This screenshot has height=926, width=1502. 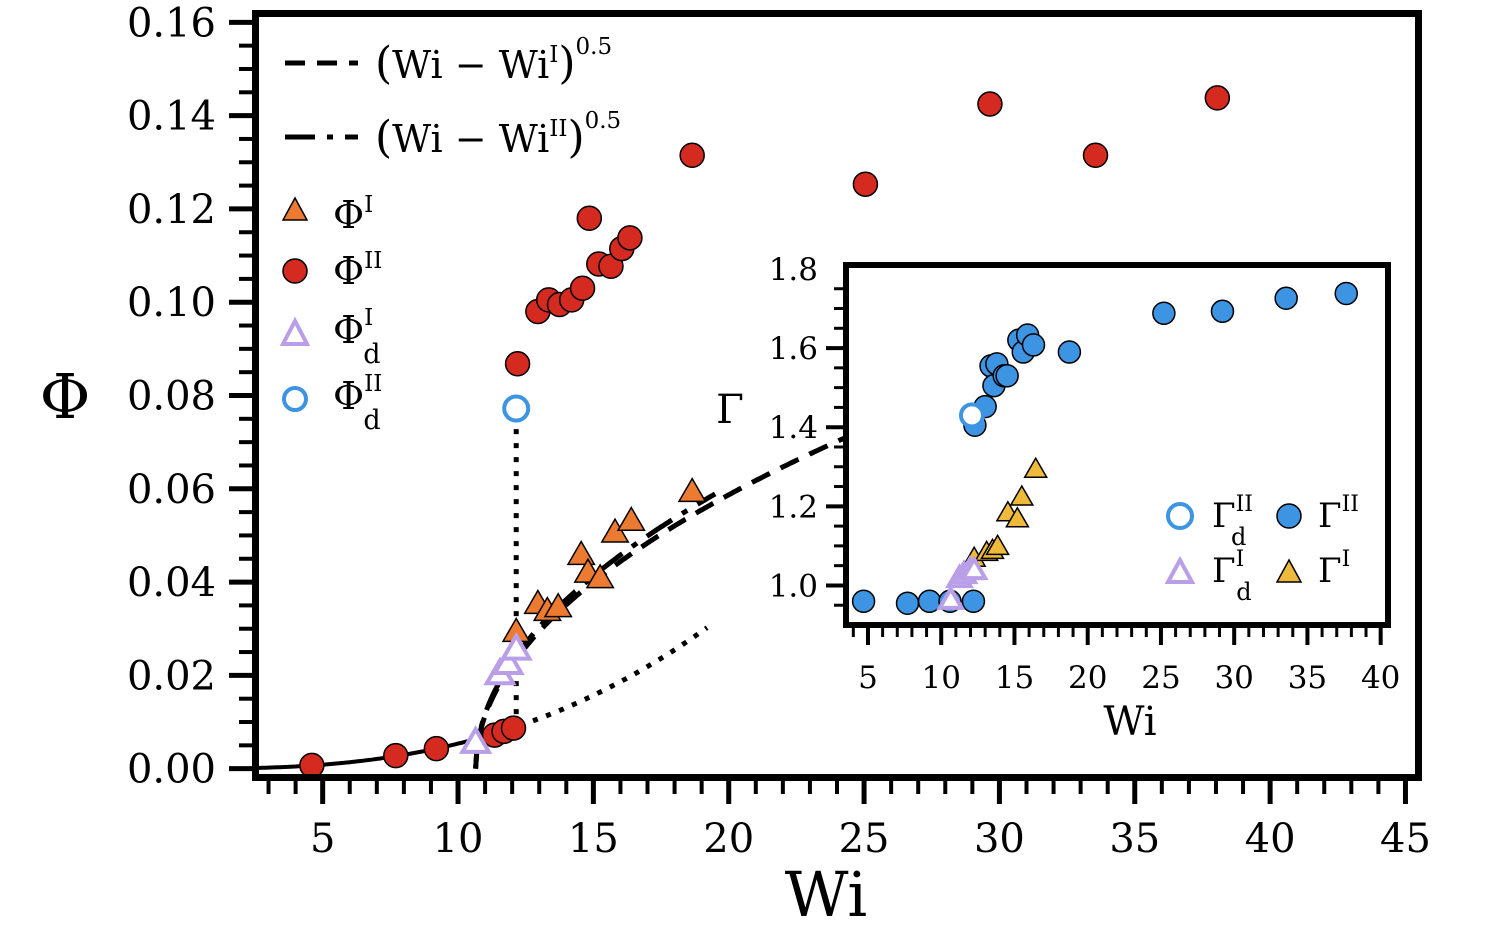 What do you see at coordinates (171, 583) in the screenshot?
I see `main-y-tick-label: 0.04` at bounding box center [171, 583].